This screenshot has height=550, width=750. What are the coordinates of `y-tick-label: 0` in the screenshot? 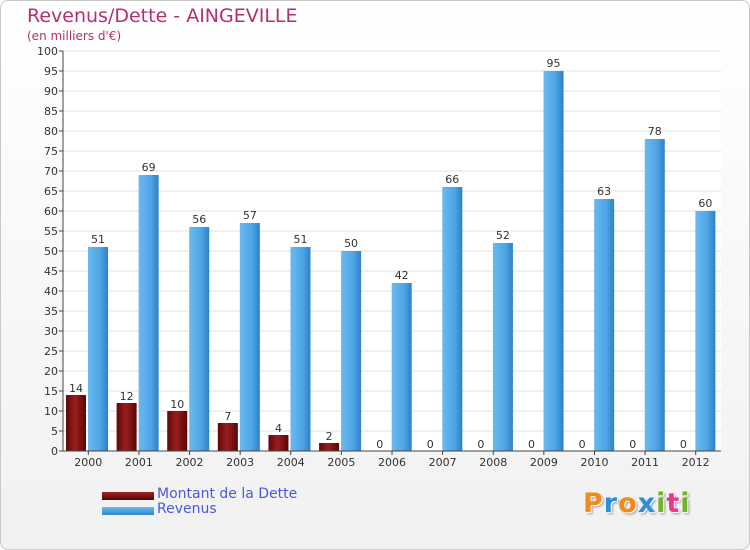 It's located at (54, 451).